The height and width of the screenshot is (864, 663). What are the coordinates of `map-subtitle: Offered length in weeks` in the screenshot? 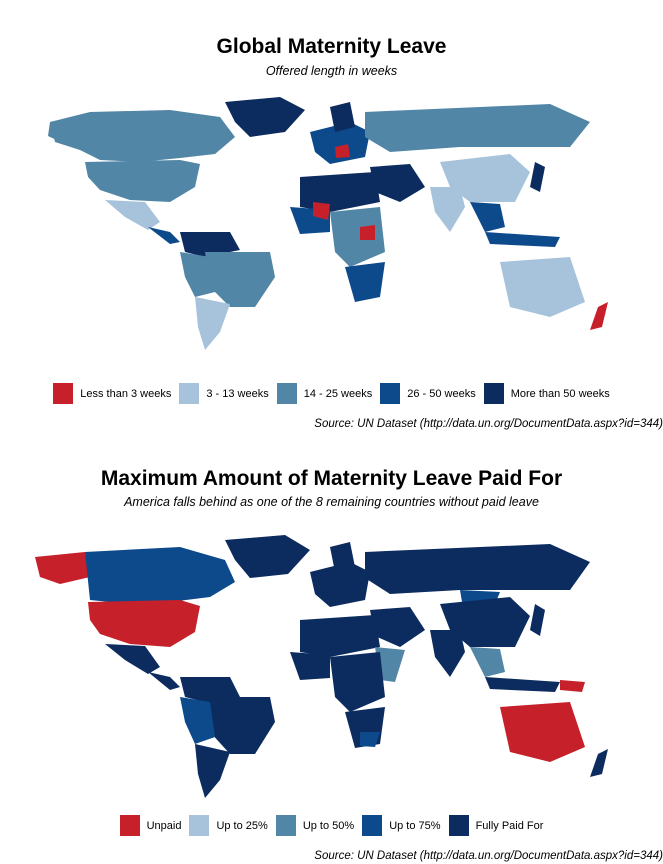 It's located at (331, 71).